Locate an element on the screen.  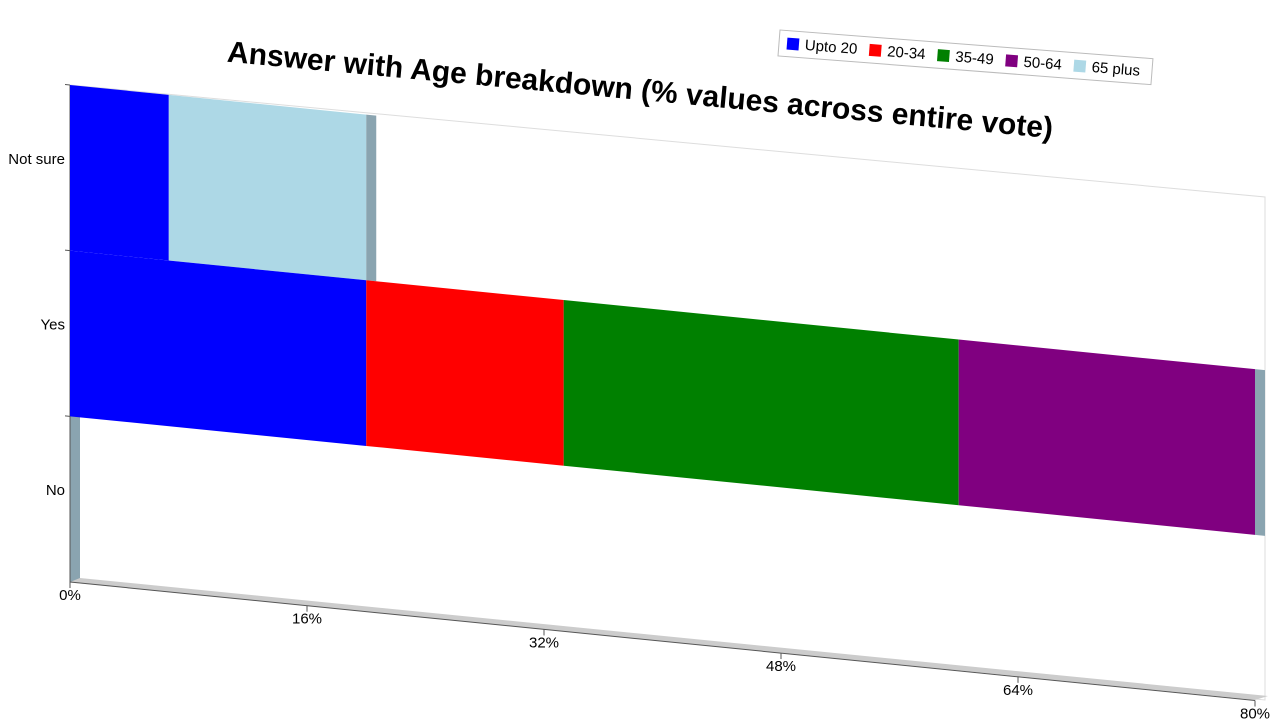
x-tick-label: 0% is located at coordinates (70, 595).